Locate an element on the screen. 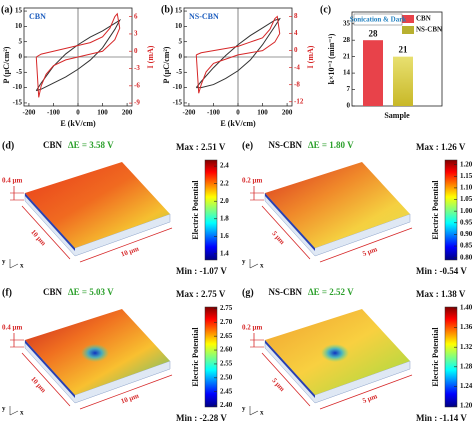 Image resolution: width=474 pixels, height=432 pixels. panel-label: (c) is located at coordinates (325, 9).